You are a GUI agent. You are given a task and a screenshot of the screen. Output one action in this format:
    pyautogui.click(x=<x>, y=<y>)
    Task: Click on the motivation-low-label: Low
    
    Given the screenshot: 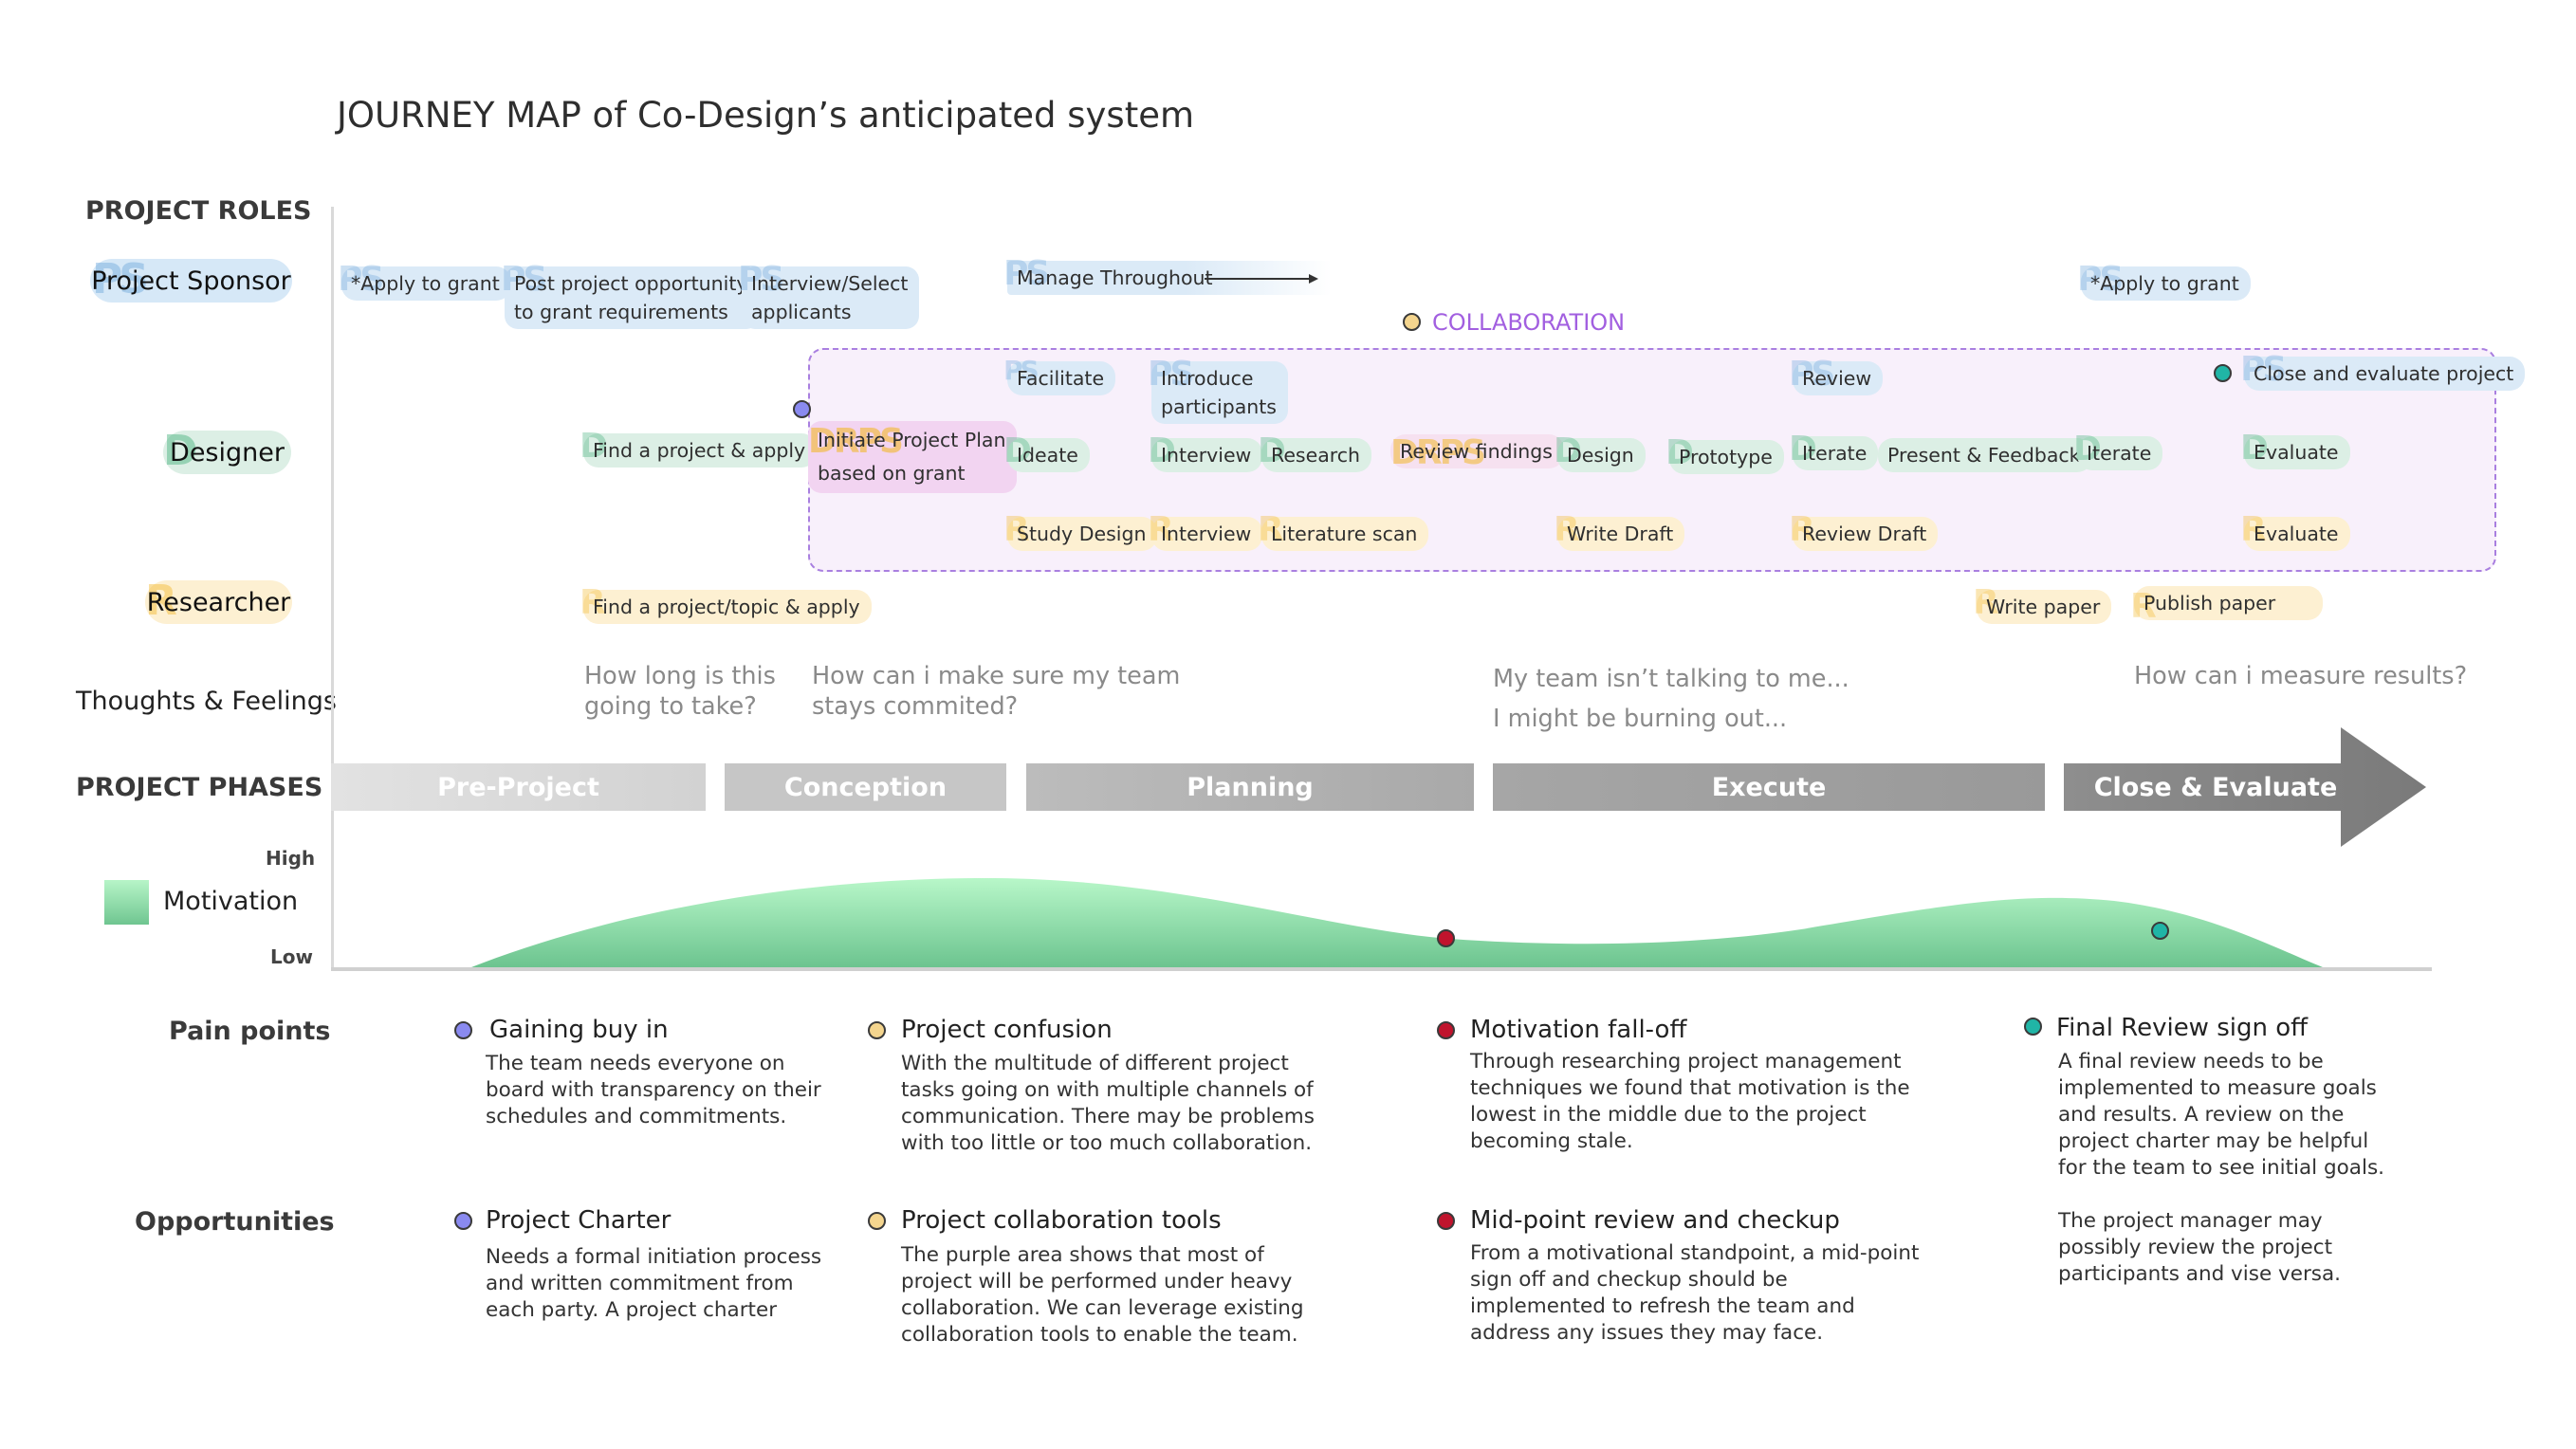 What is the action you would take?
    pyautogui.click(x=291, y=956)
    